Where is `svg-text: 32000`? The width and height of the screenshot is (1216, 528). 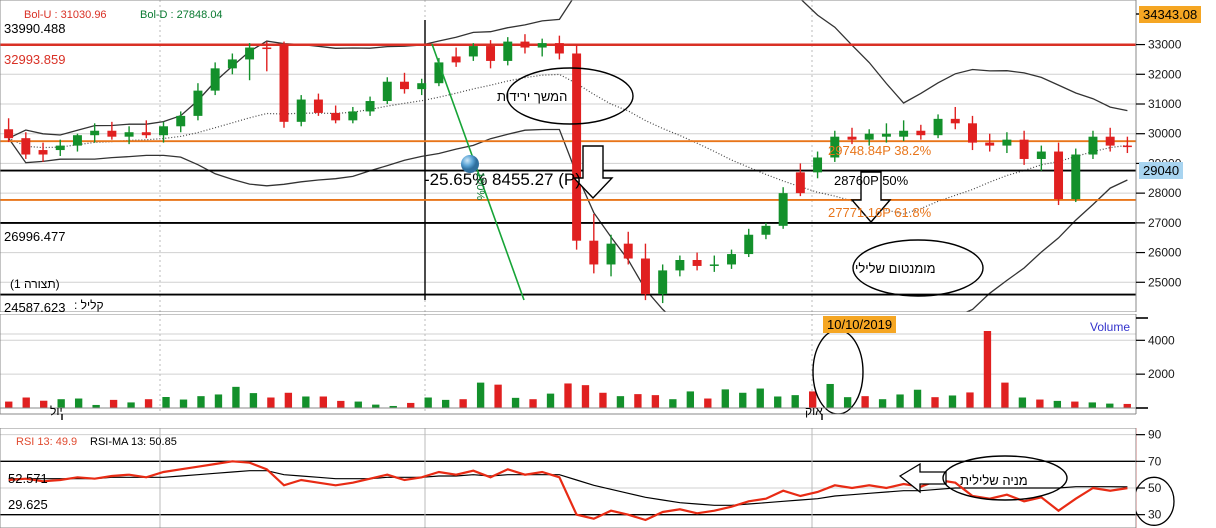
svg-text: 32000 is located at coordinates (1165, 74).